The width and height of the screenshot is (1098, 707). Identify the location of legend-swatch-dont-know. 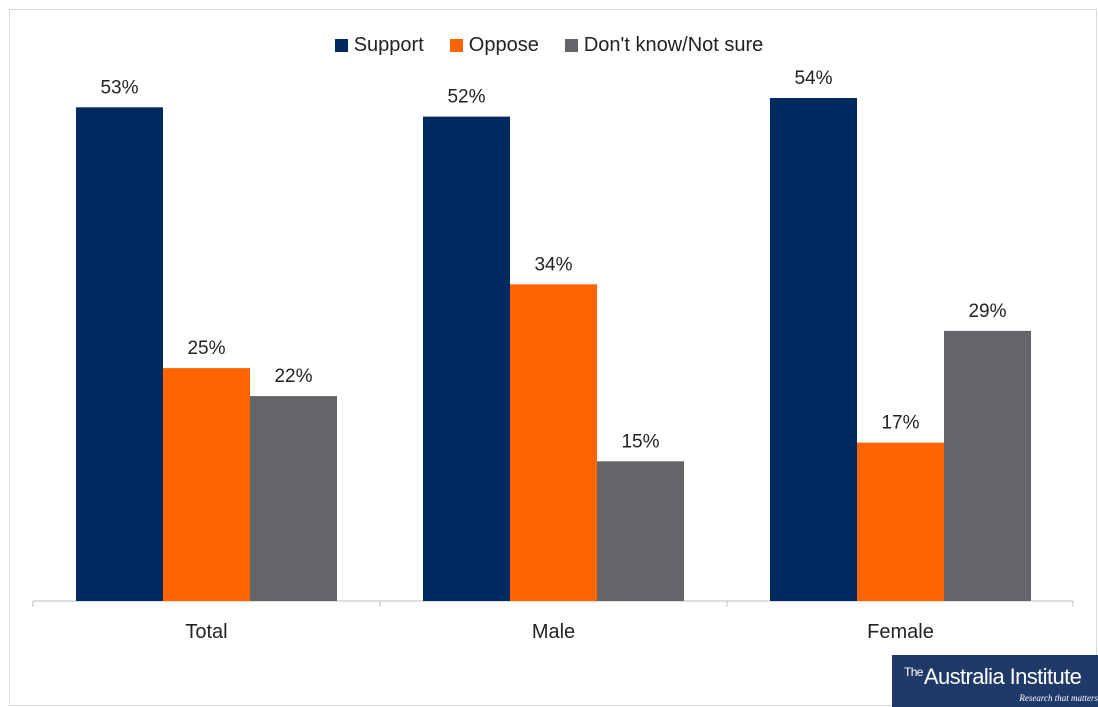
(571, 45).